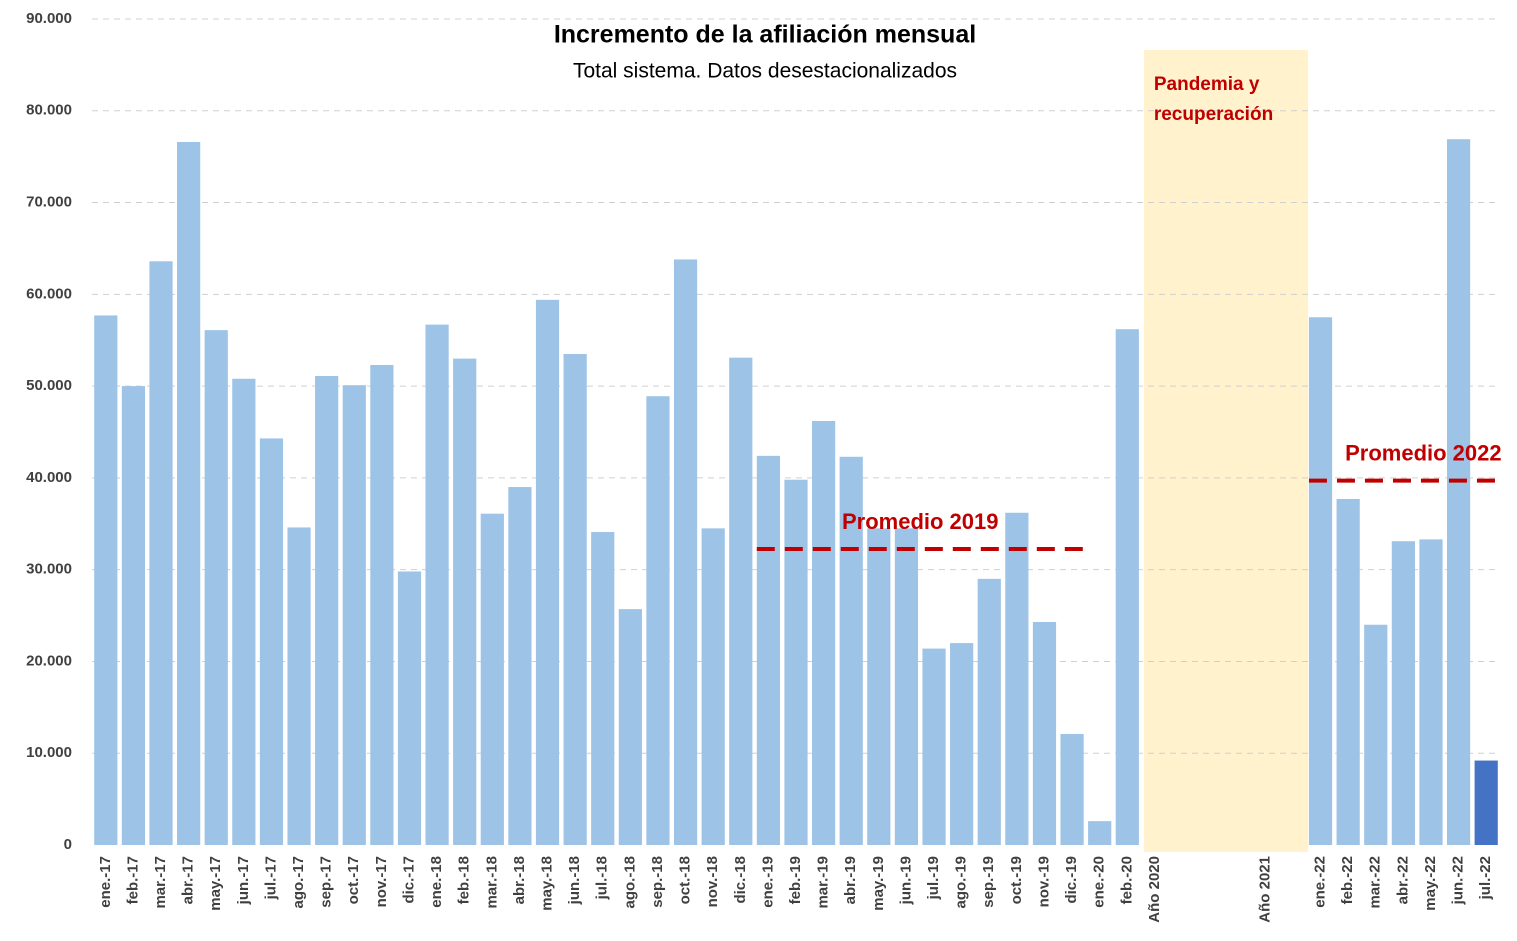 This screenshot has height=941, width=1517. Describe the element at coordinates (1458, 880) in the screenshot. I see `x-tick-label: jun.-22` at that location.